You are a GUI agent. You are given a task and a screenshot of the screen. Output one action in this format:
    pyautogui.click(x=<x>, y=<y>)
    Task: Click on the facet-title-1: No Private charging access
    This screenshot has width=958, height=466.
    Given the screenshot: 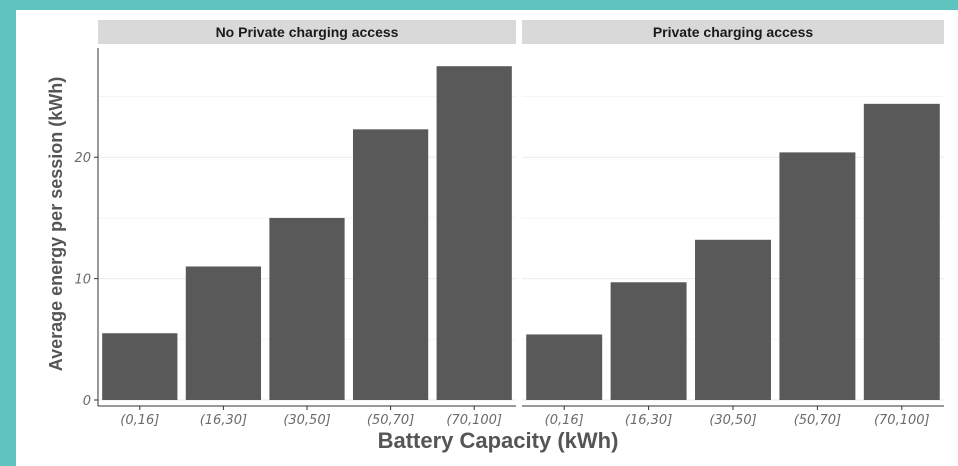 What is the action you would take?
    pyautogui.click(x=307, y=32)
    